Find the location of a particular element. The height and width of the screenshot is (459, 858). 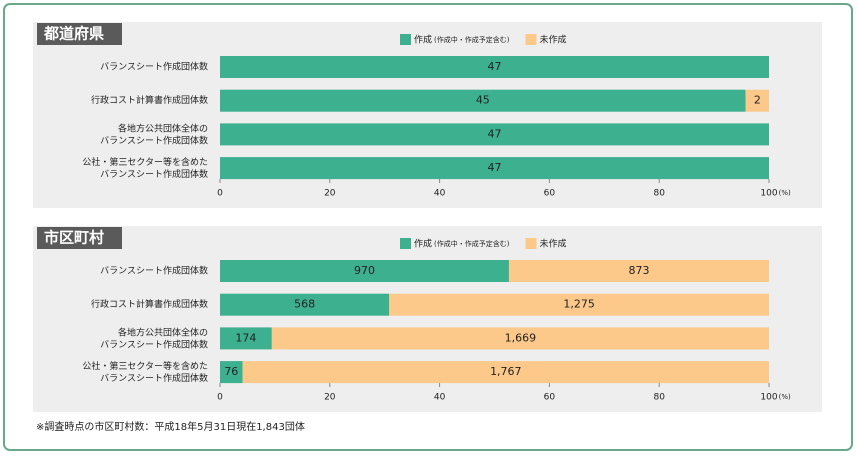

value-label: 76 is located at coordinates (231, 371).